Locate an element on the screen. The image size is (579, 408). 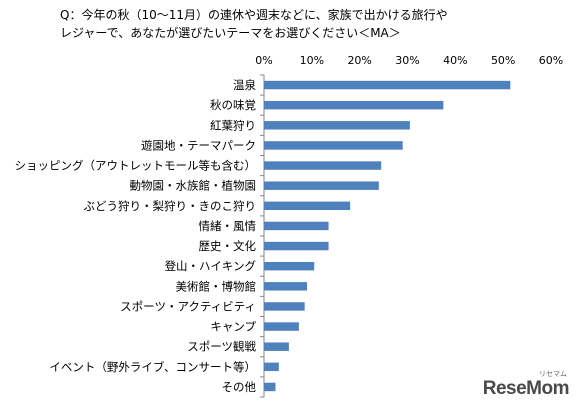
category-label: キャンプ is located at coordinates (233, 327).